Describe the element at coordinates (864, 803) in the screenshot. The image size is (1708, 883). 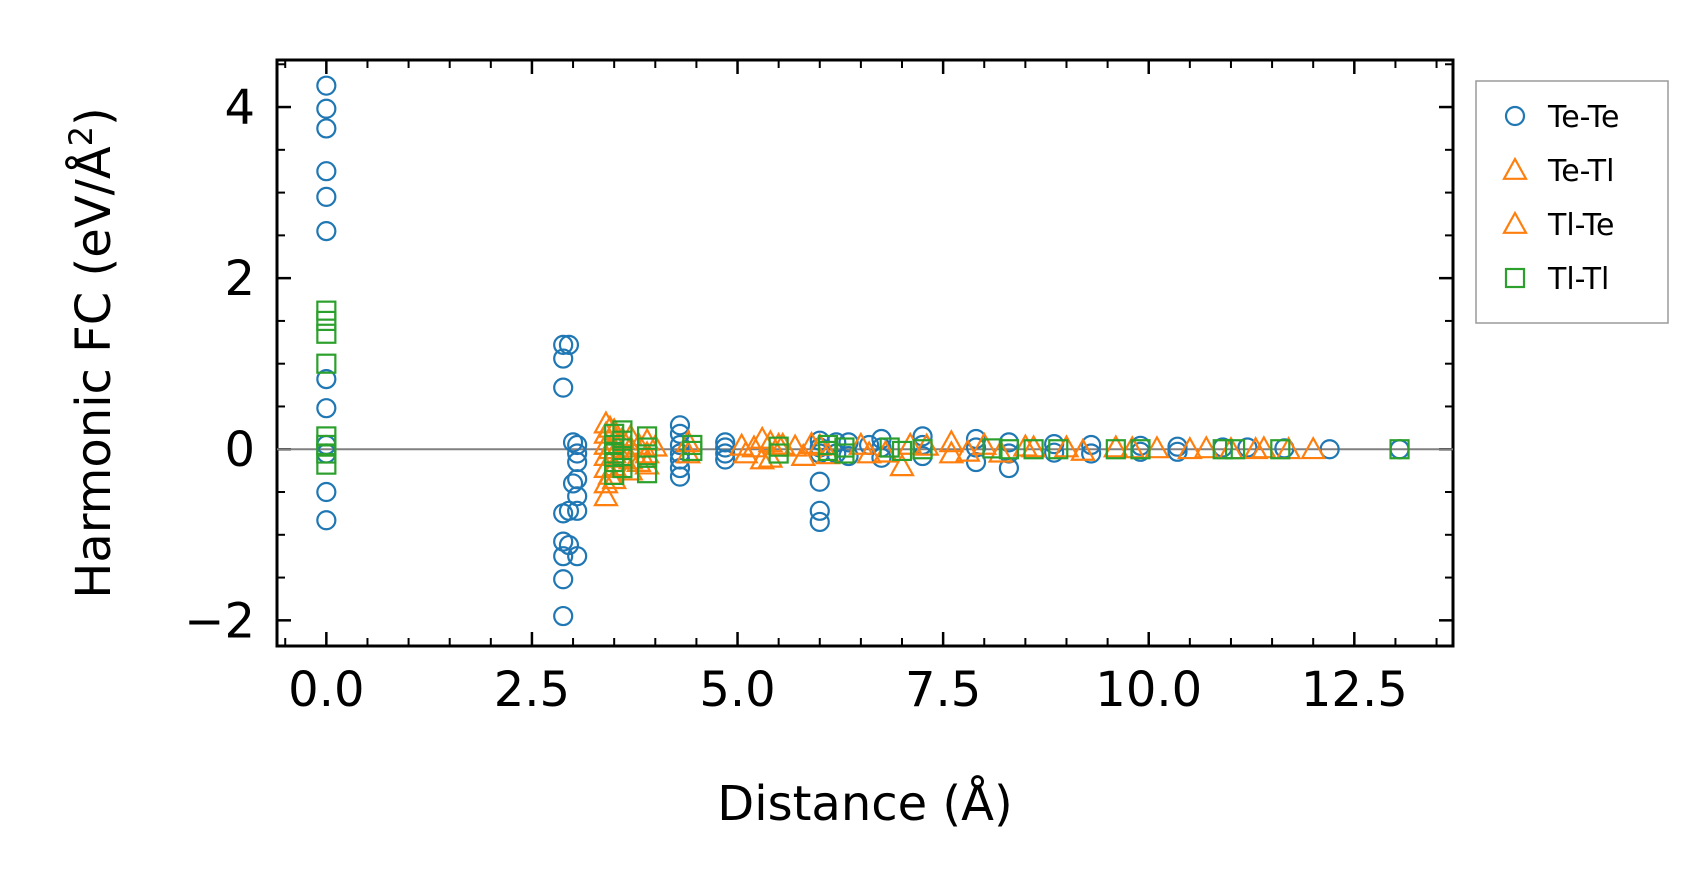
I see `x-axis-title: Distance (Å)` at that location.